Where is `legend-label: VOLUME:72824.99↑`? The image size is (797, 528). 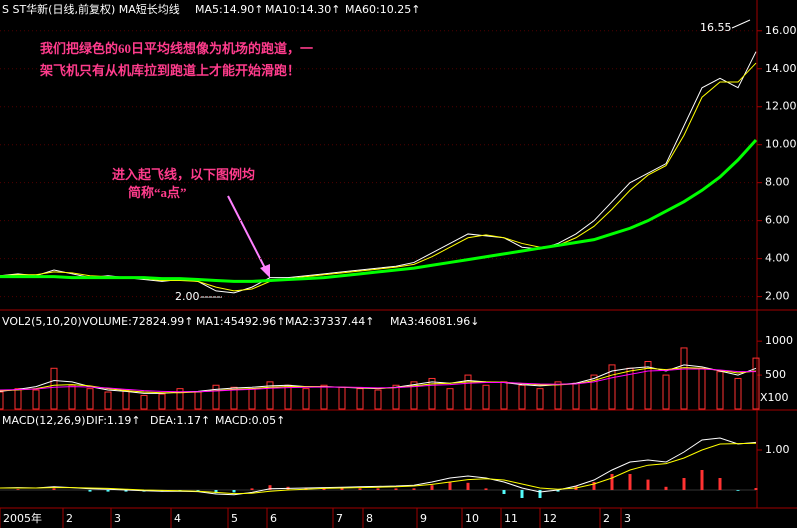 legend-label: VOLUME:72824.99↑ is located at coordinates (137, 321).